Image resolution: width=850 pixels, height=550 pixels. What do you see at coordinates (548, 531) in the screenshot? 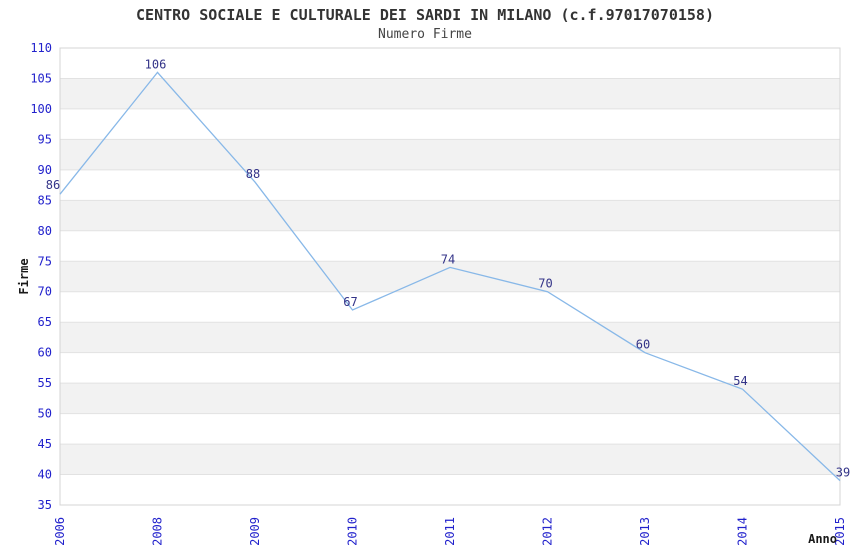
I see `x-tick-label: 2012` at bounding box center [548, 531].